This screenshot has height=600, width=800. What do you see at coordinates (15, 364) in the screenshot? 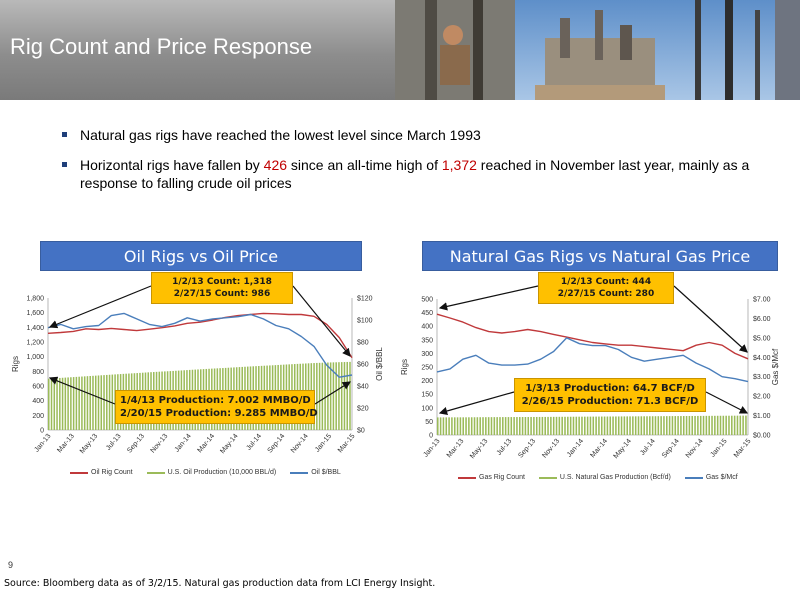
I see `oil-y-axis-title: Rigs` at bounding box center [15, 364].